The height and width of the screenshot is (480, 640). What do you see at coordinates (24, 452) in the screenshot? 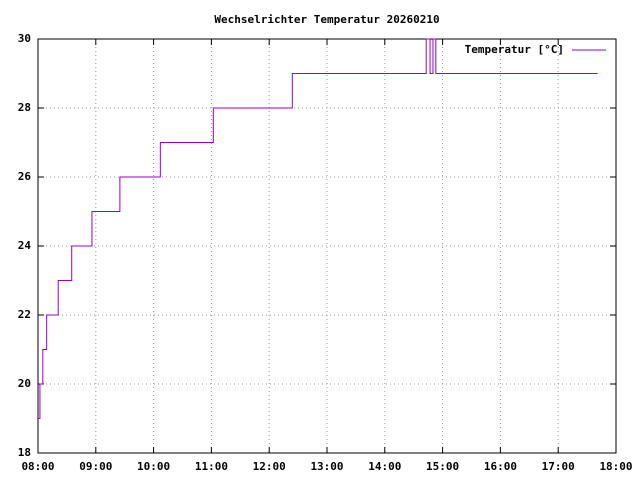
I see `y-tick-label: 18` at bounding box center [24, 452].